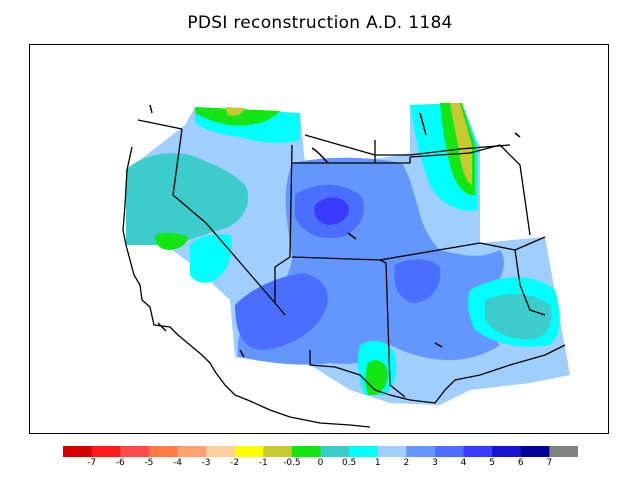  What do you see at coordinates (437, 374) in the screenshot?
I see `border-south` at bounding box center [437, 374].